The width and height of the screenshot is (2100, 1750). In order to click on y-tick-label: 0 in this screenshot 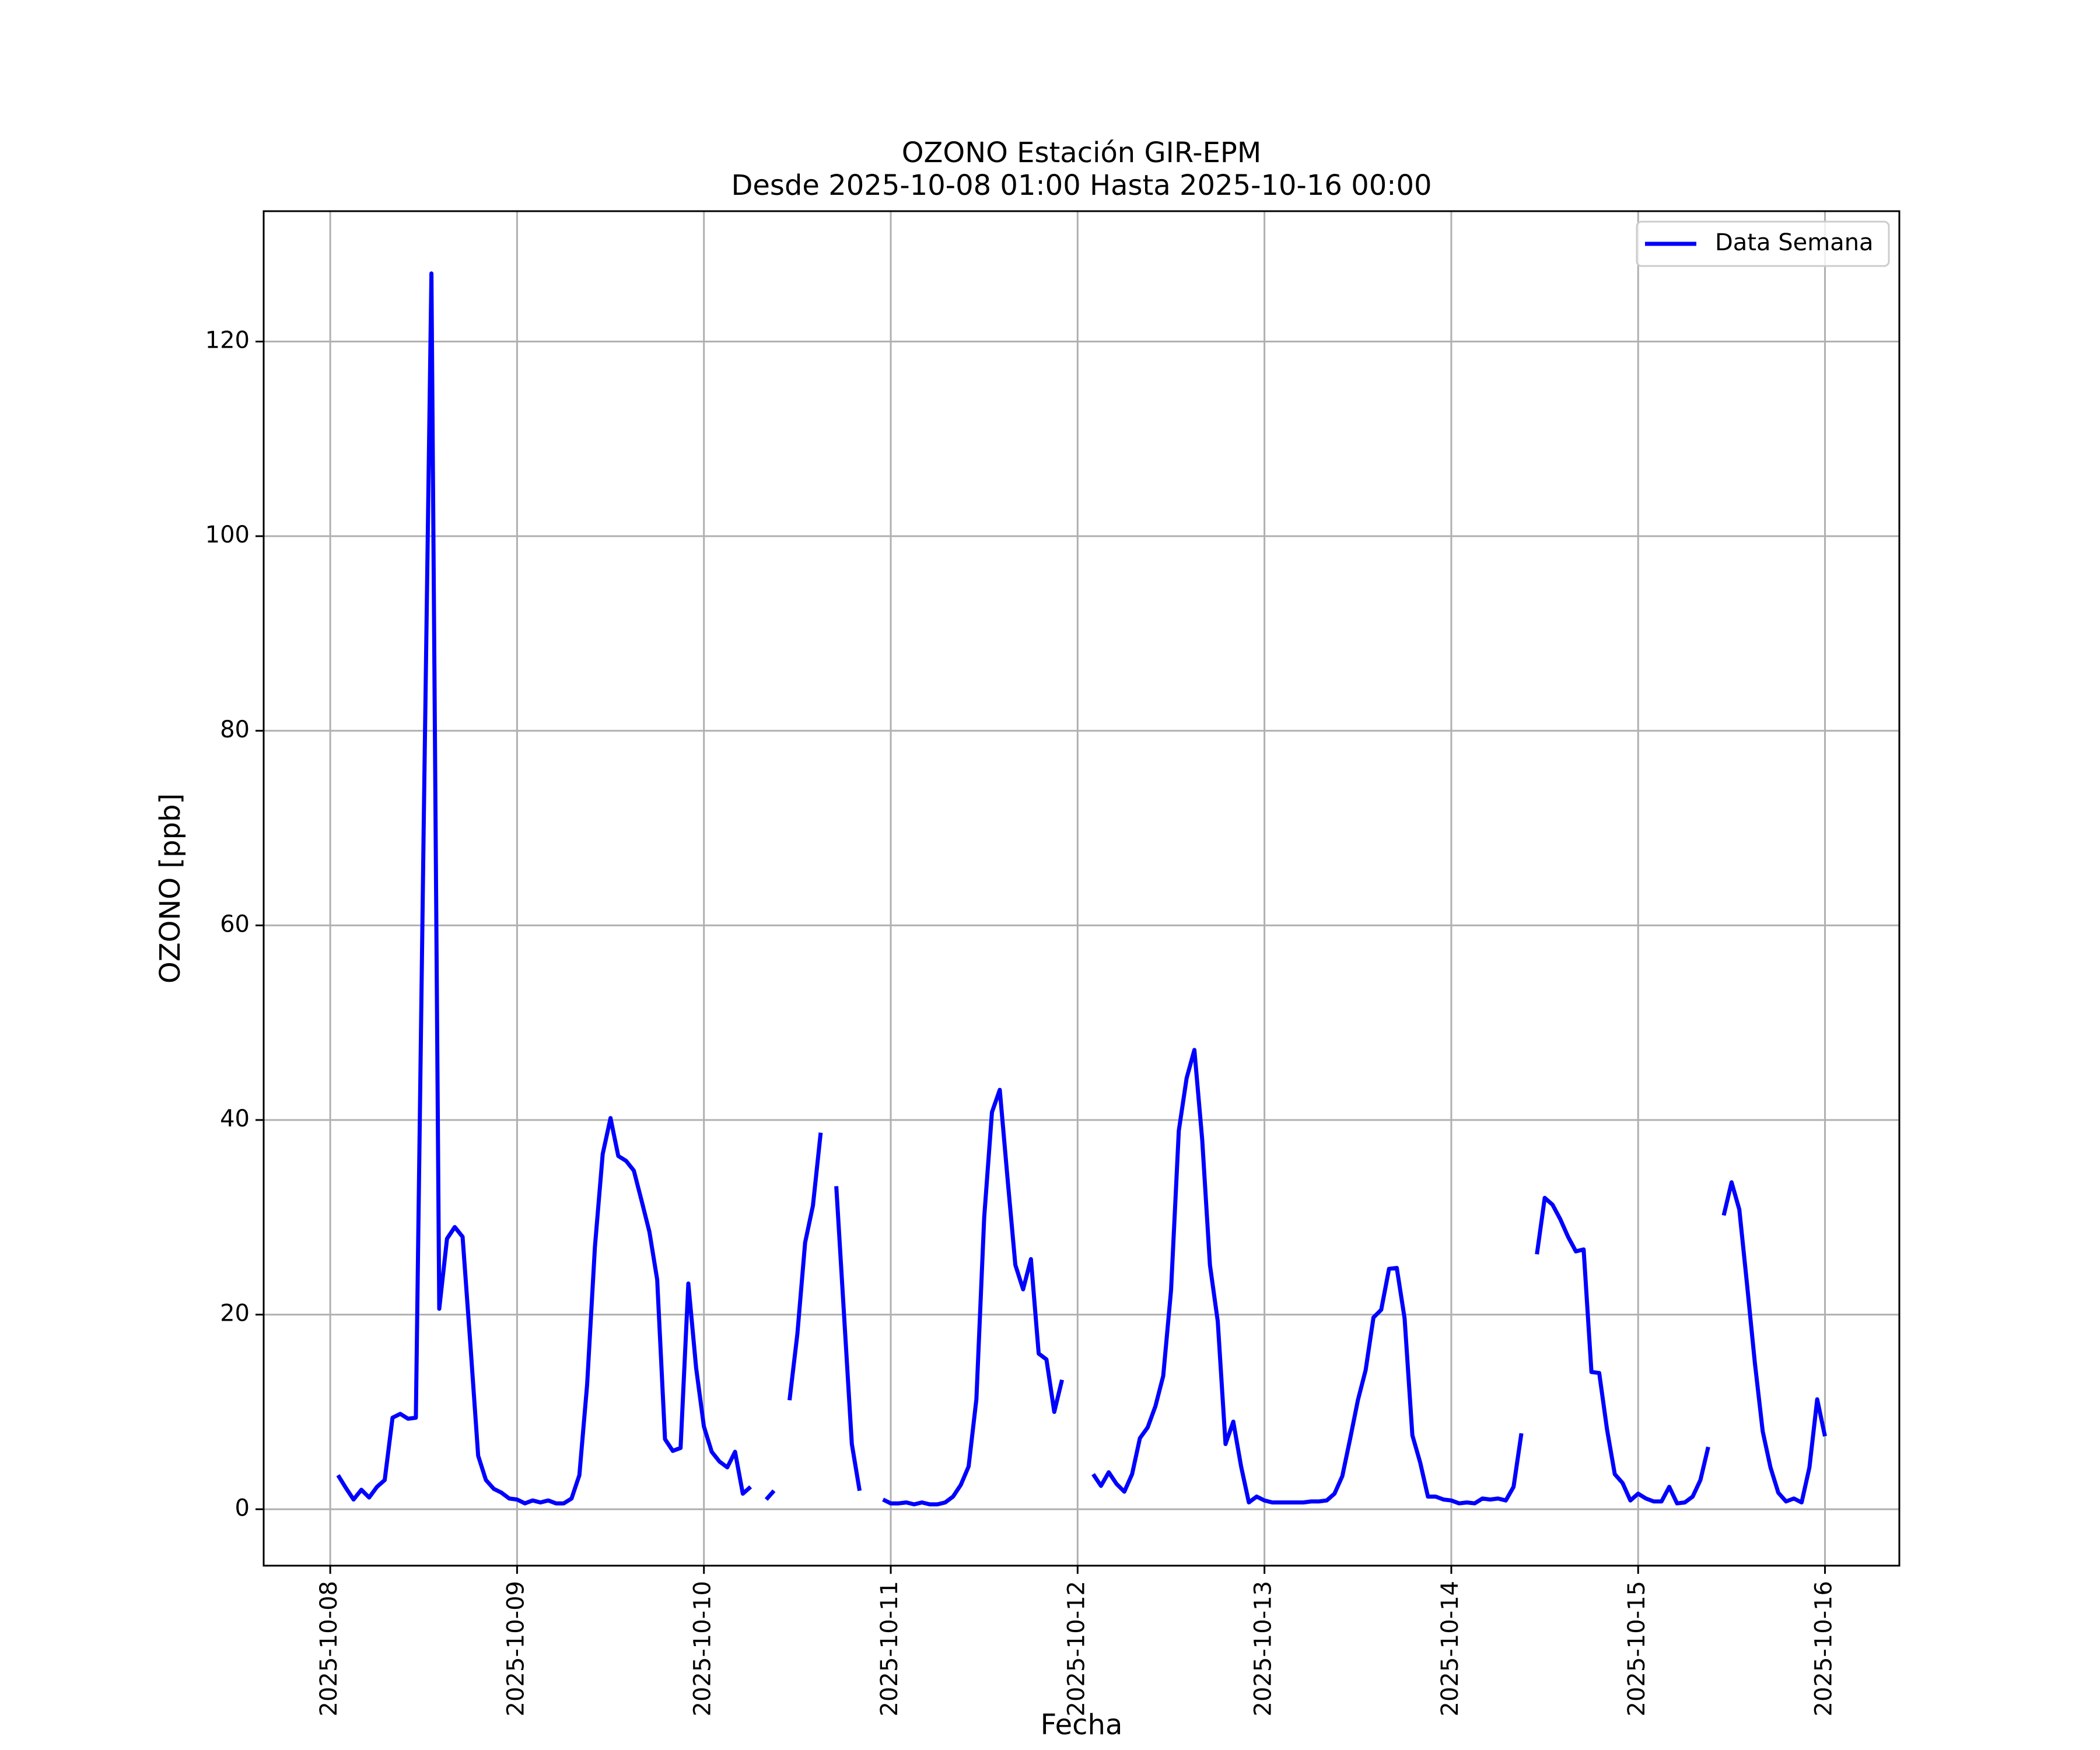, I will do `click(242, 1507)`.